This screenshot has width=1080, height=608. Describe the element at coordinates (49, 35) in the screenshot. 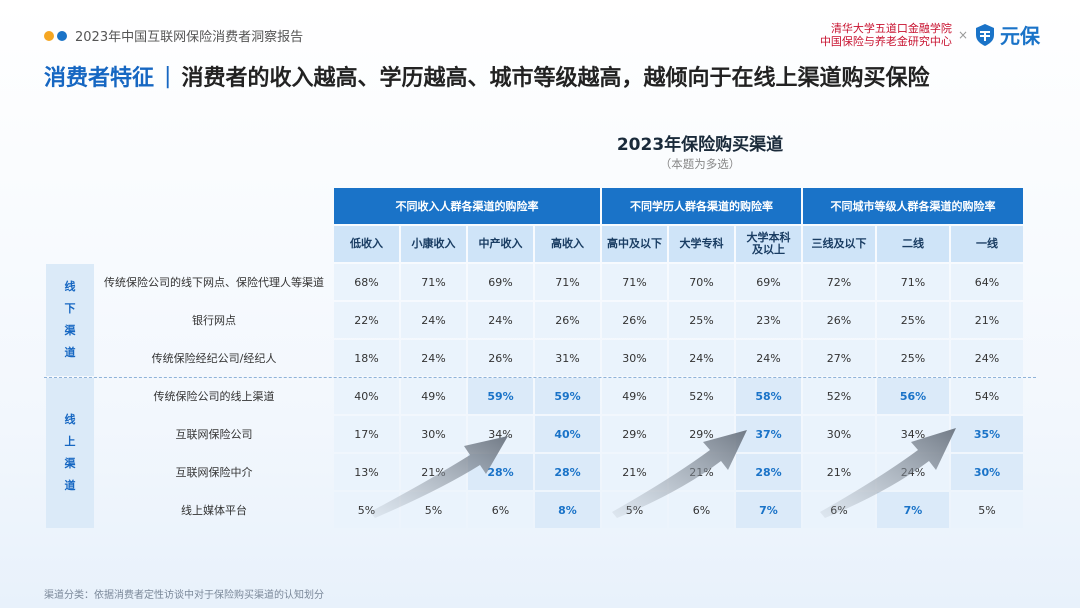

I see `orange-dot` at that location.